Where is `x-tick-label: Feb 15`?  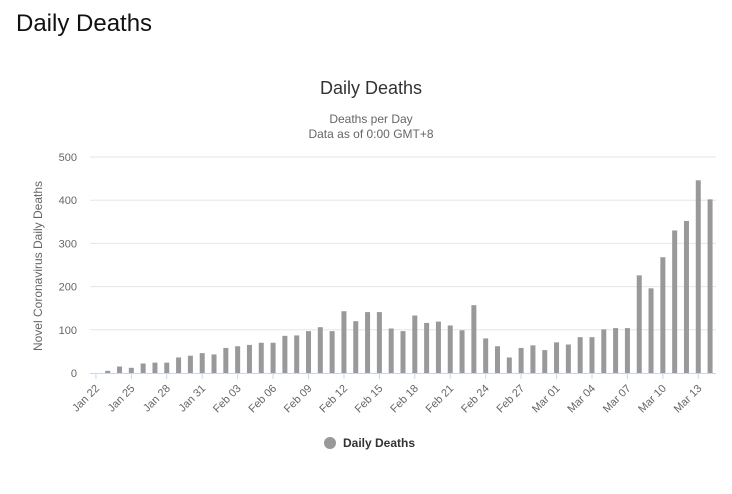
x-tick-label: Feb 15 is located at coordinates (369, 399).